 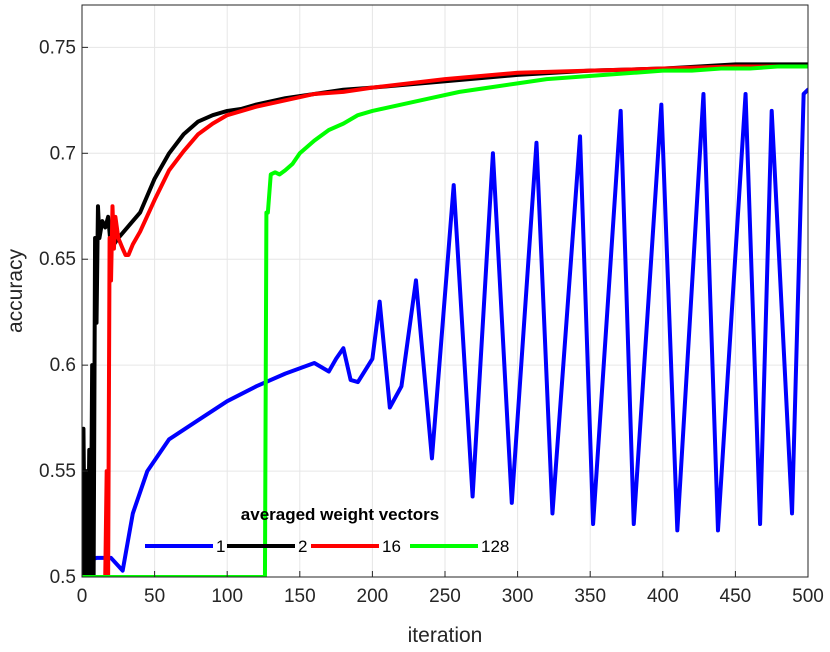 What do you see at coordinates (808, 596) in the screenshot?
I see `x-tick-label: 500` at bounding box center [808, 596].